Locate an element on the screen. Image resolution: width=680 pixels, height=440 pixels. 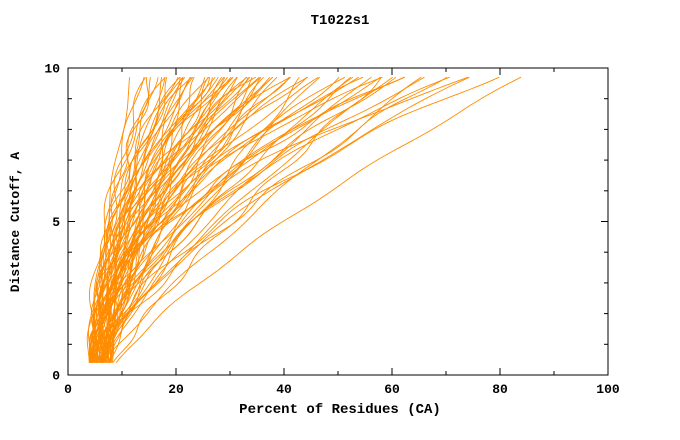
chart-title: T1022s1 is located at coordinates (340, 21).